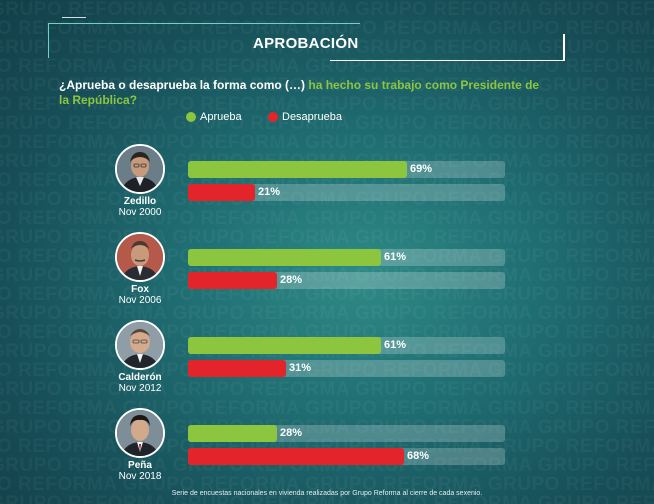 This screenshot has height=504, width=654. Describe the element at coordinates (191, 117) in the screenshot. I see `legend-swatch-aprueba` at that location.